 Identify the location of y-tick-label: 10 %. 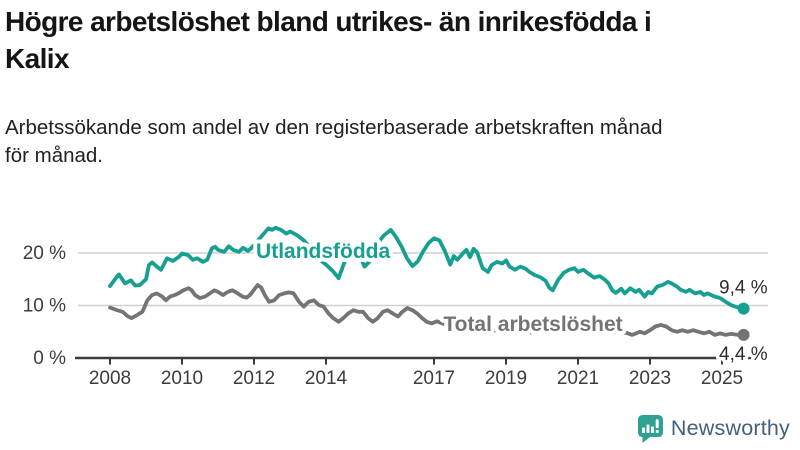
(44, 306).